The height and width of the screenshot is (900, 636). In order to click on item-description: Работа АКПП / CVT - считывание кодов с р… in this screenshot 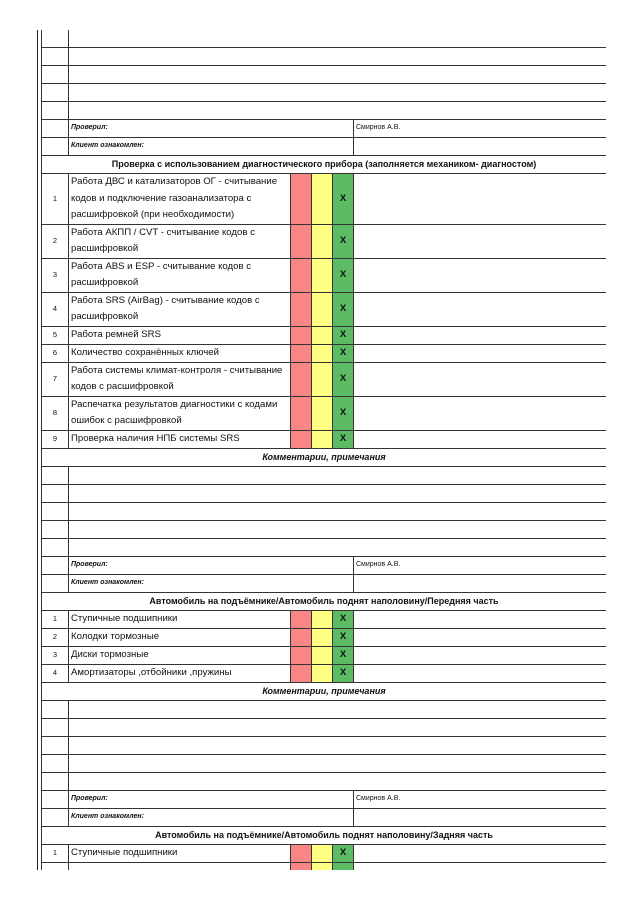, I will do `click(179, 241)`.